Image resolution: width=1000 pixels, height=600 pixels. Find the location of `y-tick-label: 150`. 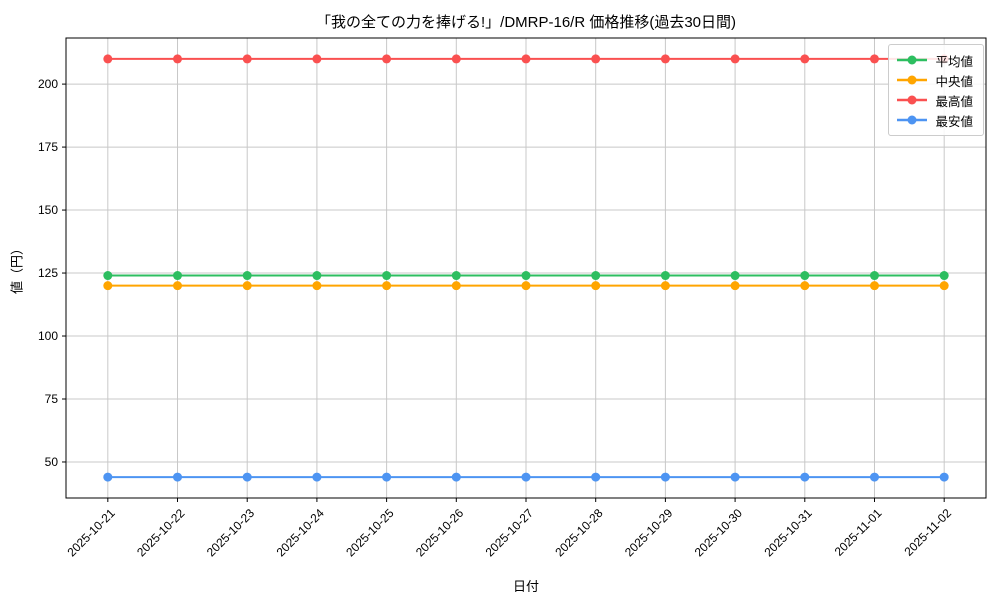

y-tick-label: 150 is located at coordinates (48, 210).